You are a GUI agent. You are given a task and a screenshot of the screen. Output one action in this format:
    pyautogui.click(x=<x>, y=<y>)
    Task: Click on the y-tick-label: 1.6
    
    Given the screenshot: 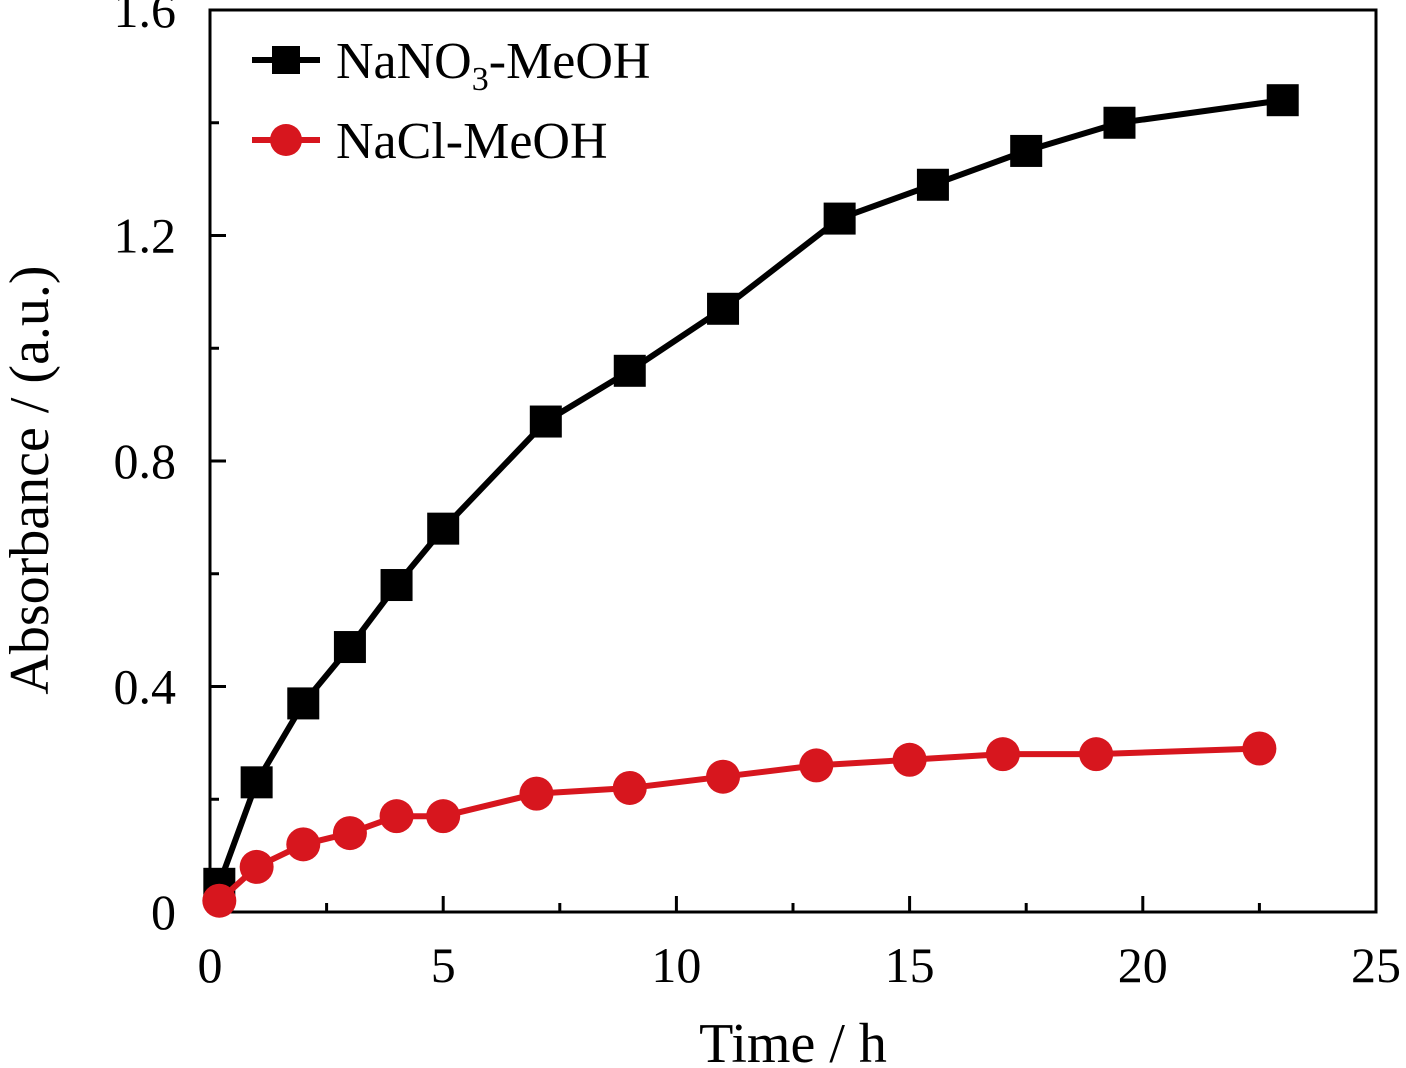 What is the action you would take?
    pyautogui.click(x=145, y=19)
    